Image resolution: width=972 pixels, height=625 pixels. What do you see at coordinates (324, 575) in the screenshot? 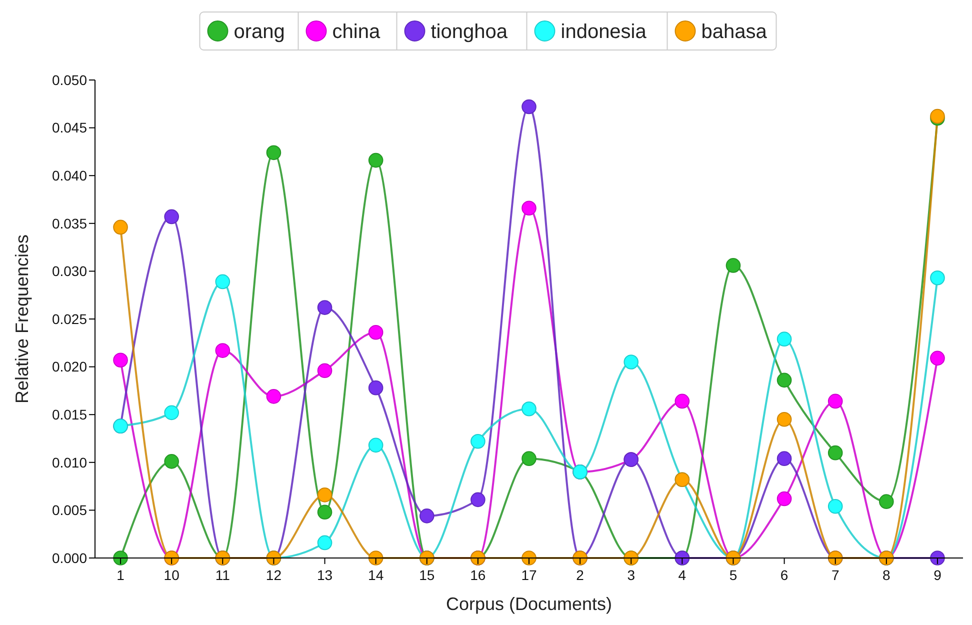
I see `x-tick-label: 13` at bounding box center [324, 575].